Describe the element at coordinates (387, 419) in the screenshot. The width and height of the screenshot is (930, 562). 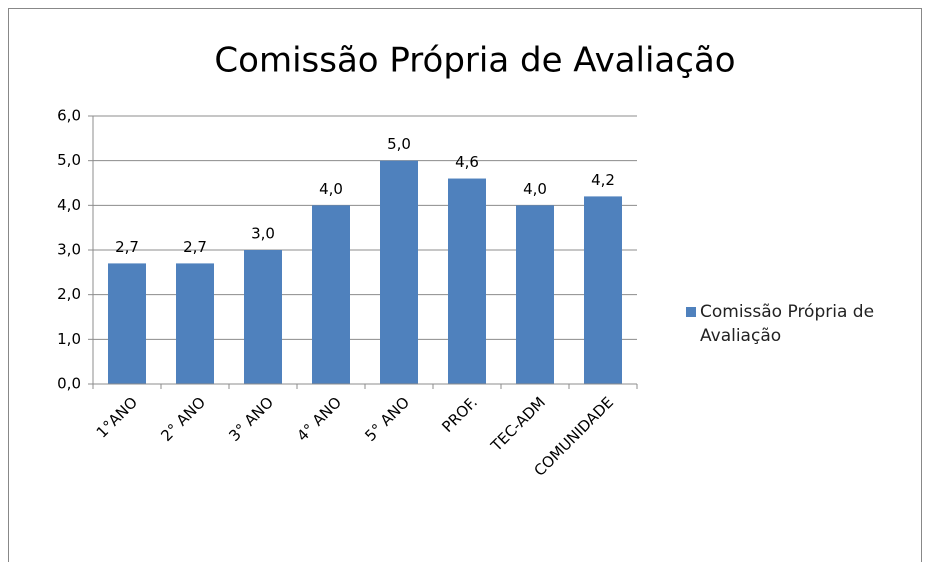
I see `x-tick-label: 5° ANO` at that location.